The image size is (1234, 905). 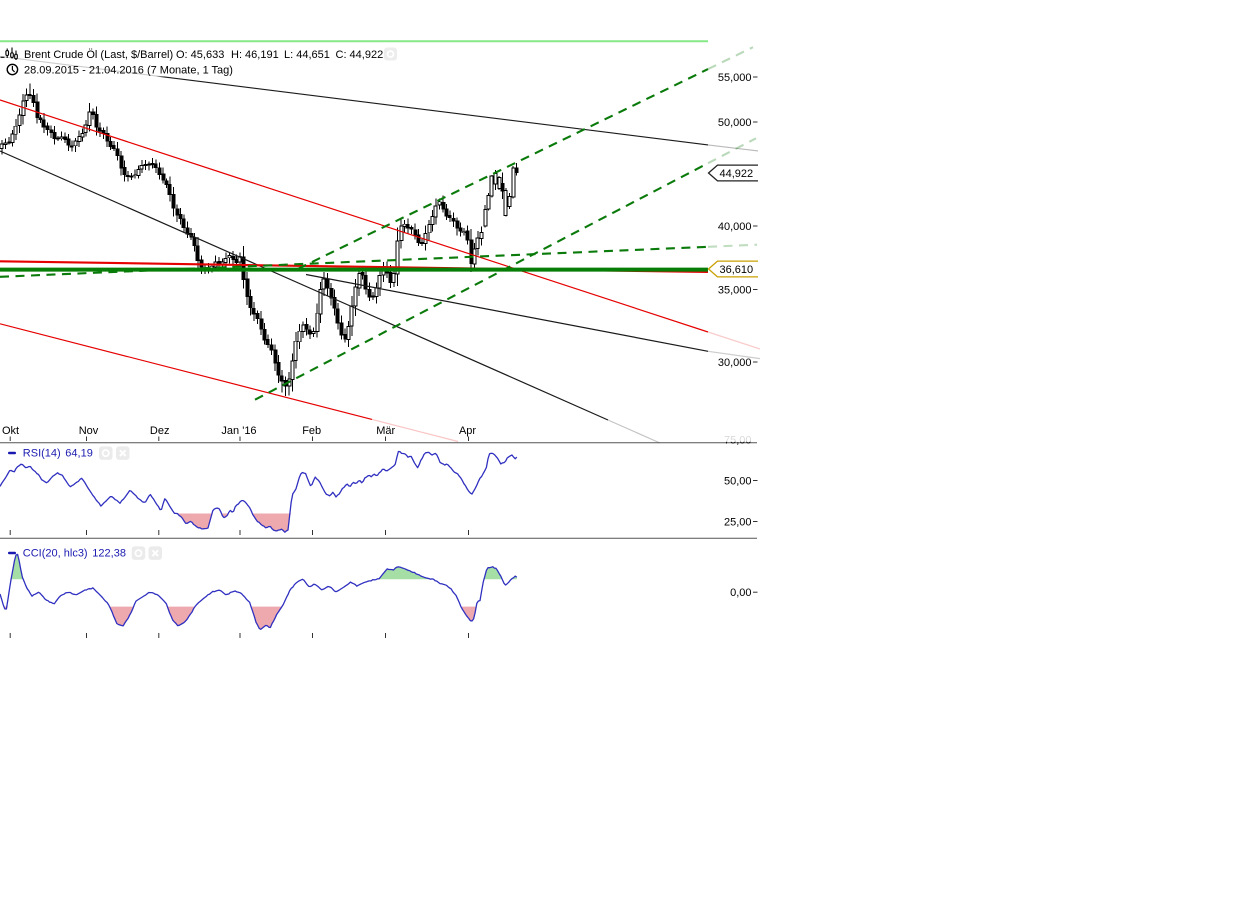 I want to click on svg-text: 50,000, so click(x=735, y=123).